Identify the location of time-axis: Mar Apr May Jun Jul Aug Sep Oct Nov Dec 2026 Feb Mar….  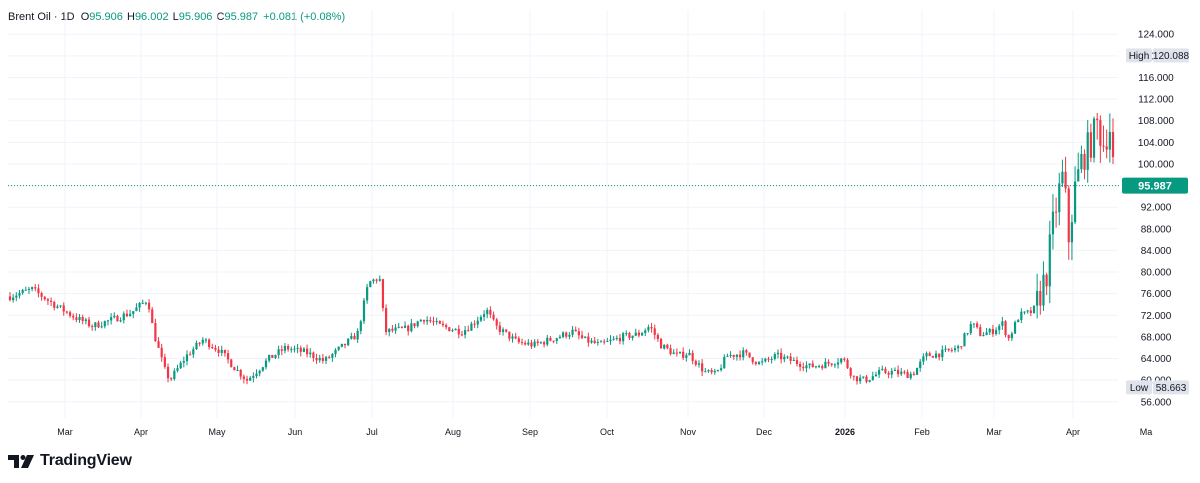
(604, 432).